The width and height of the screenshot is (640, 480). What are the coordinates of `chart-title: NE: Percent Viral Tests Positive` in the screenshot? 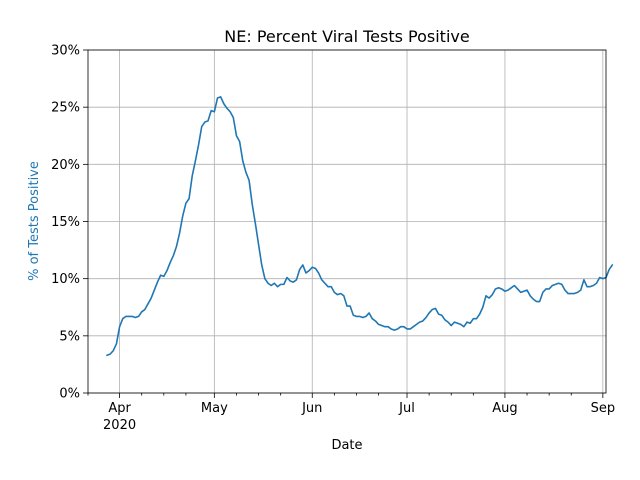 It's located at (346, 36).